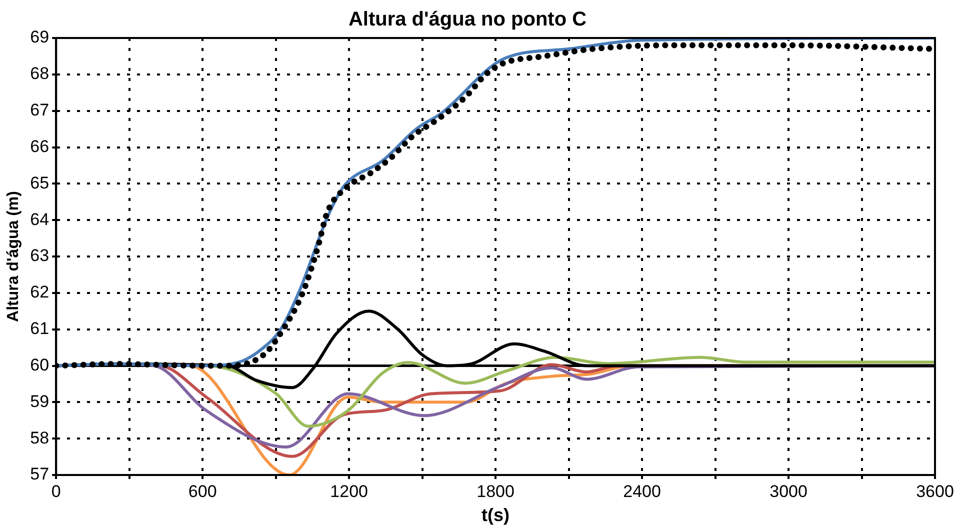 Image resolution: width=959 pixels, height=531 pixels. Describe the element at coordinates (789, 491) in the screenshot. I see `x-tick-label: 3000` at that location.